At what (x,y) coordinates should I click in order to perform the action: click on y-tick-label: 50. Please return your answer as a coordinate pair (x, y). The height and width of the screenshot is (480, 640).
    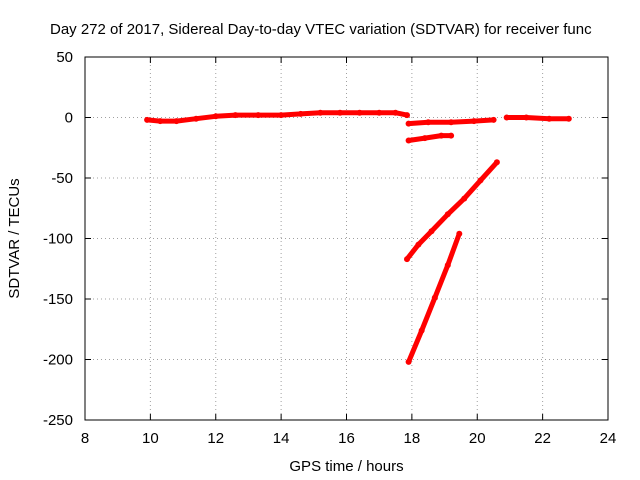
    Looking at the image, I should click on (64, 57).